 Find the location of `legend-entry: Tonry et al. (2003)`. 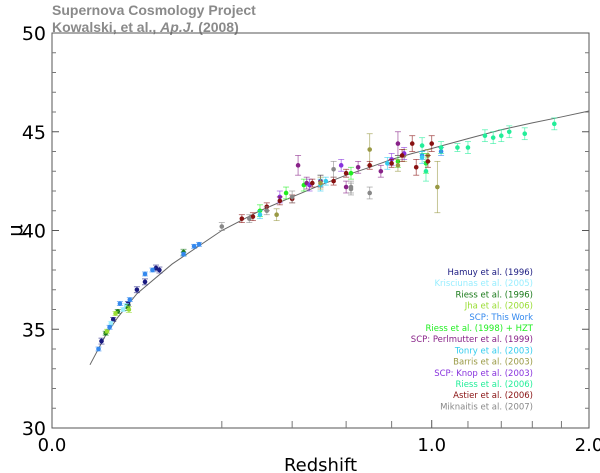

legend-entry: Tonry et al. (2003) is located at coordinates (493, 351).